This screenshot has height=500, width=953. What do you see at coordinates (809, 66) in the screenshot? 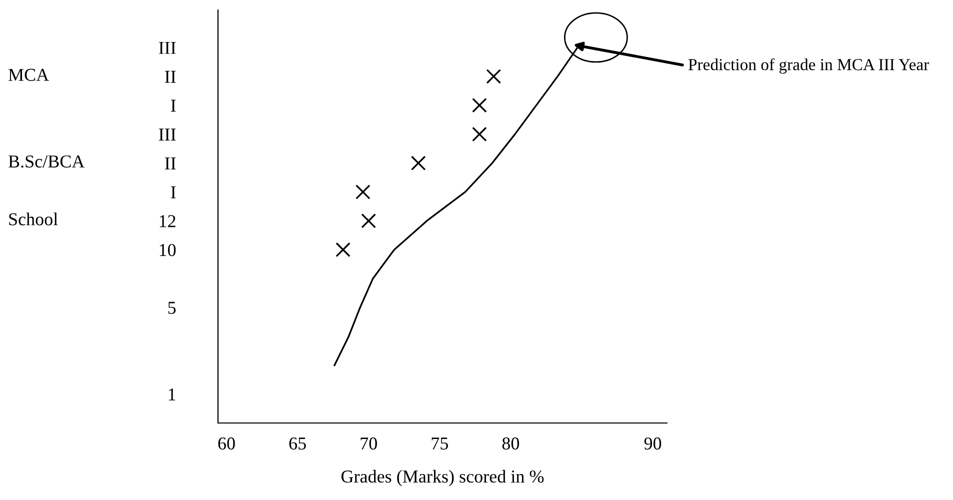
I see `annotation: Prediction of grade in MCA III Year` at bounding box center [809, 66].